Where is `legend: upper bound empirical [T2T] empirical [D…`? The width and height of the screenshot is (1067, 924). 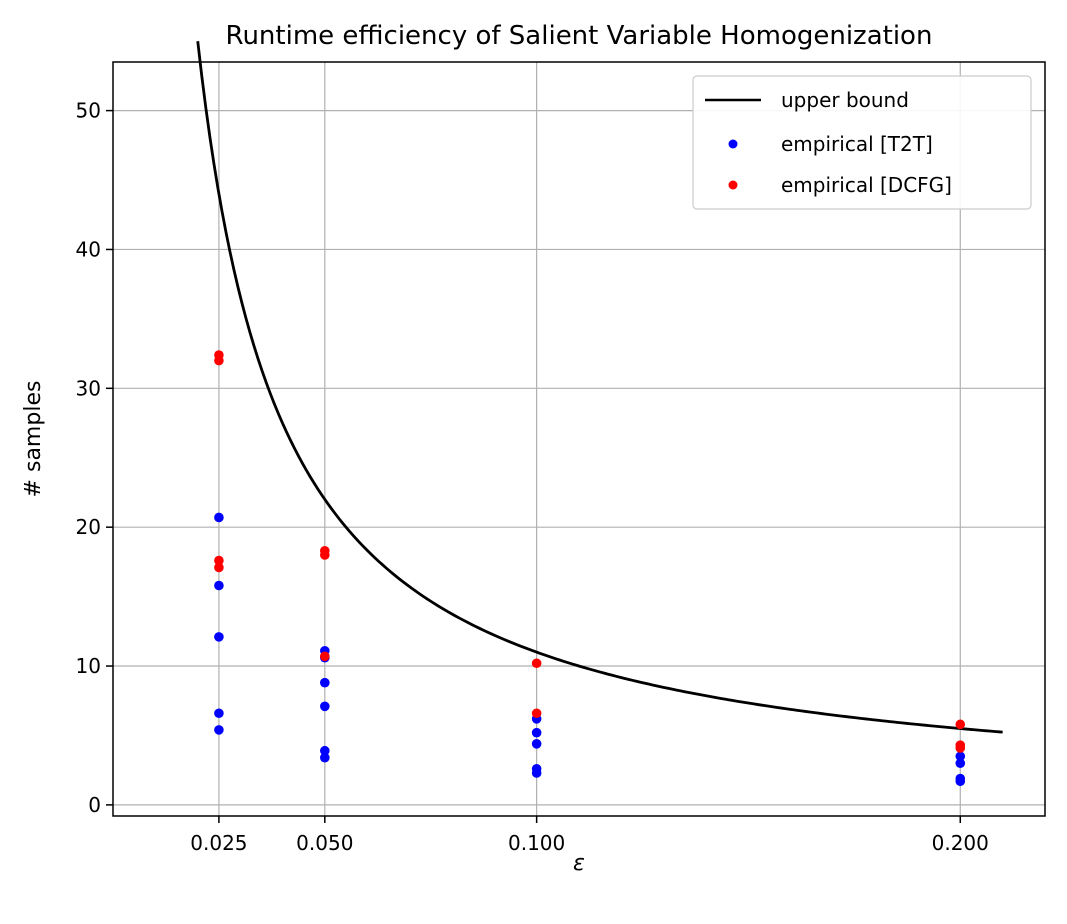
legend: upper bound empirical [T2T] empirical [D… is located at coordinates (862, 142).